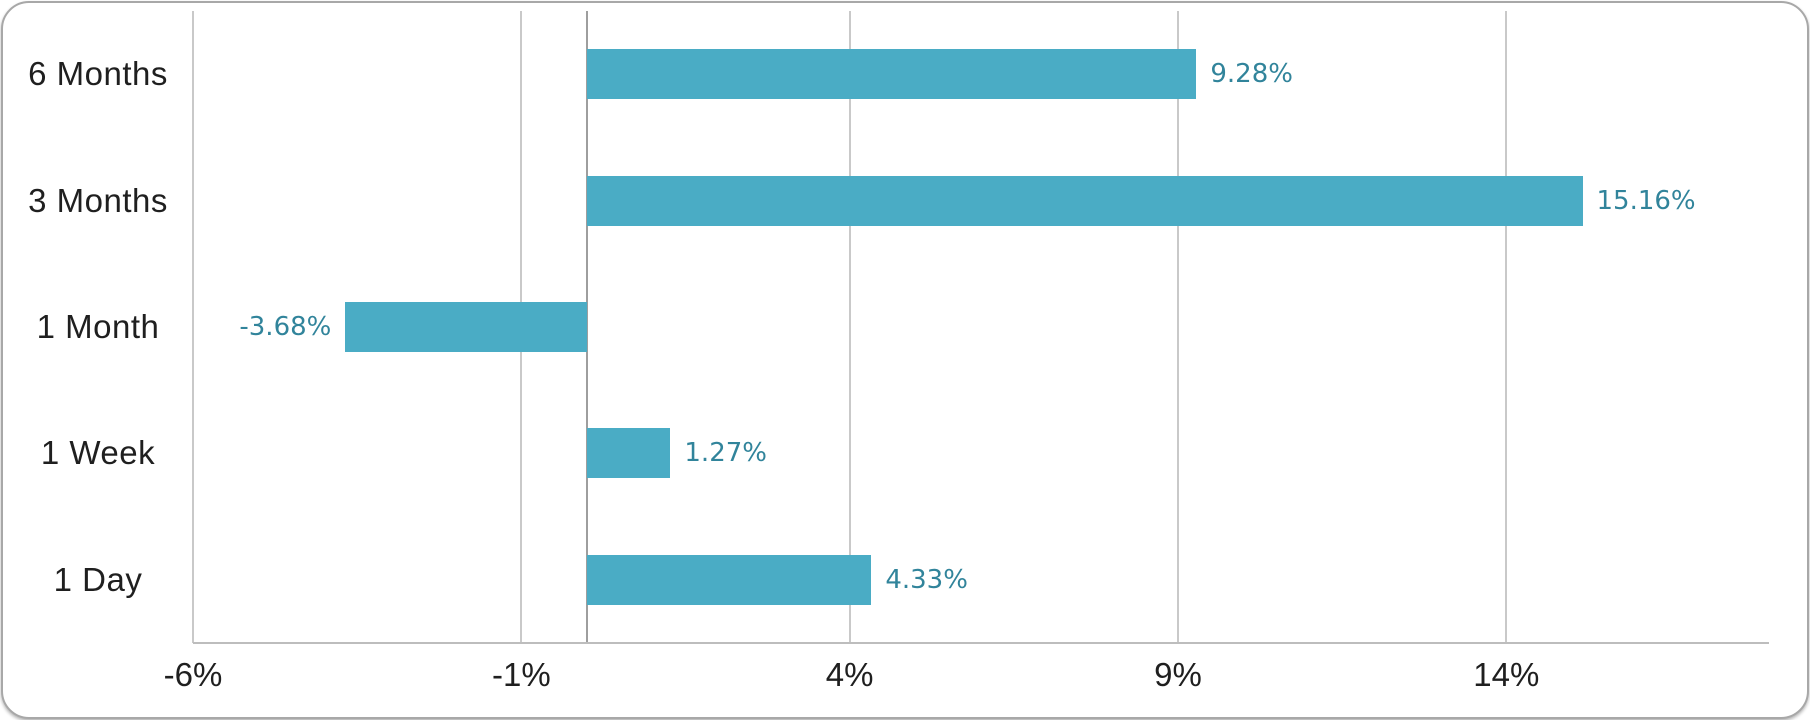  Describe the element at coordinates (521, 674) in the screenshot. I see `x-tick-label: -1%` at that location.